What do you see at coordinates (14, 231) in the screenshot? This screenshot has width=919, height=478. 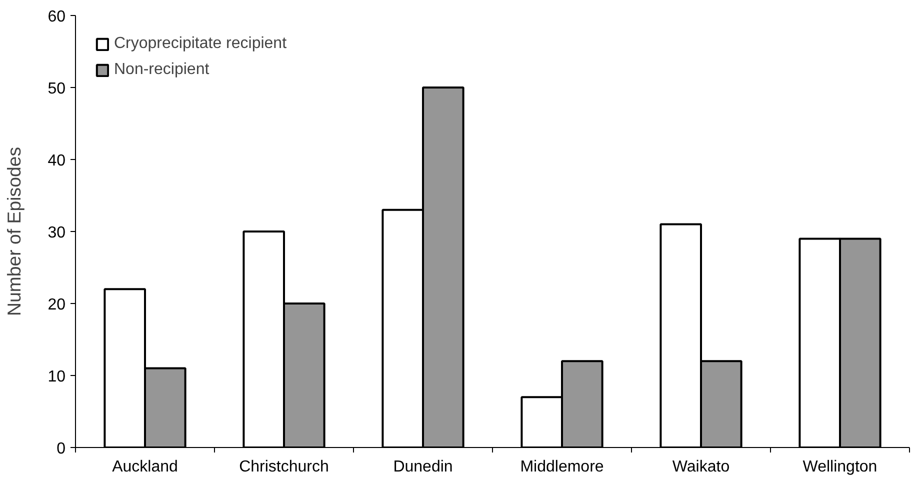 I see `y-axis-title: Number of Episodes` at bounding box center [14, 231].